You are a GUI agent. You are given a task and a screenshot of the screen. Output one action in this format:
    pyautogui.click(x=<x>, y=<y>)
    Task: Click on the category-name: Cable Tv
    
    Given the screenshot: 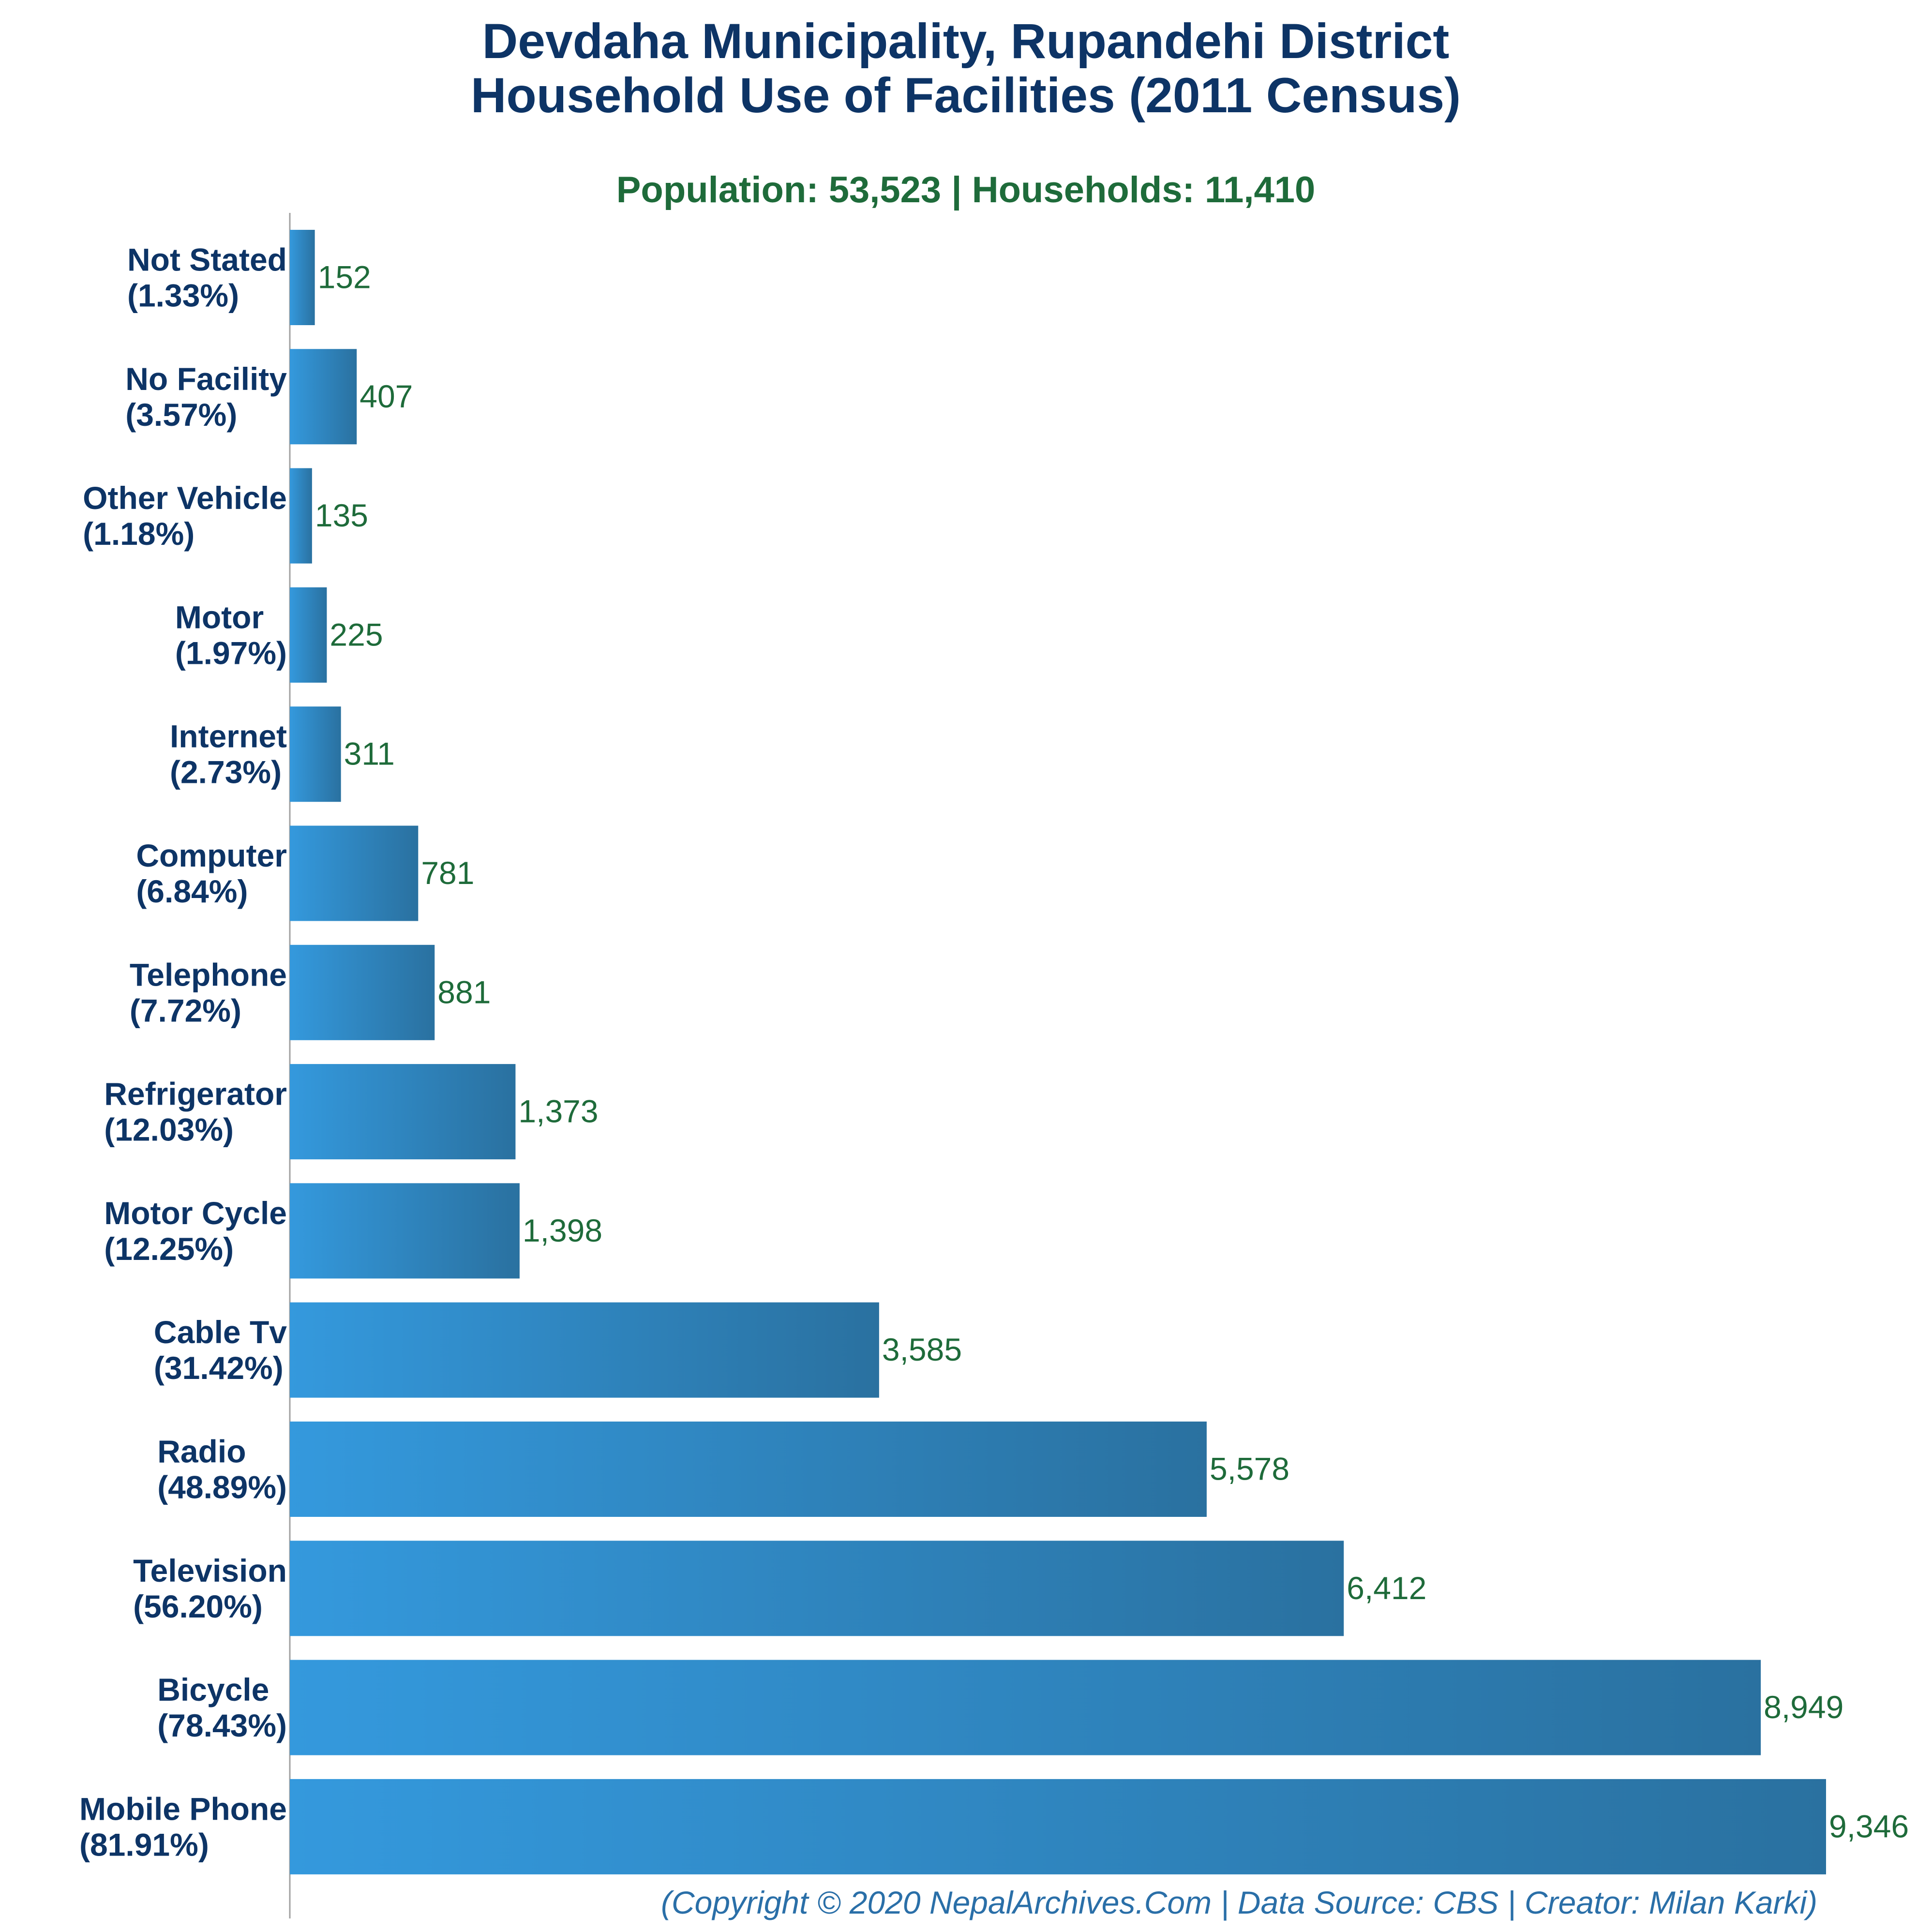 What is the action you would take?
    pyautogui.click(x=220, y=1332)
    